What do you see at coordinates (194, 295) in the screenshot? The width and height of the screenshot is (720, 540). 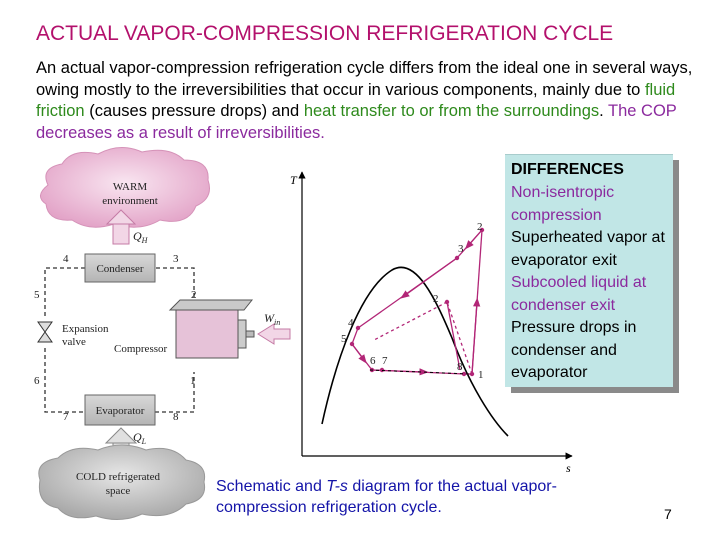 I see `schem-state-2: 2` at bounding box center [194, 295].